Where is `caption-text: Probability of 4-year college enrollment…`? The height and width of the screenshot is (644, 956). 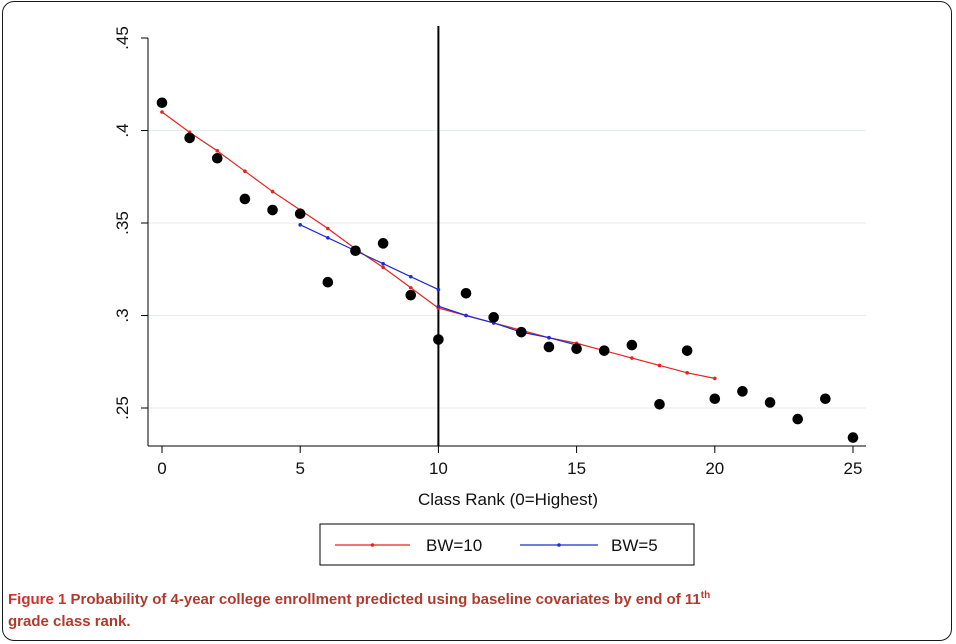 caption-text: Probability of 4-year college enrollment… is located at coordinates (385, 599).